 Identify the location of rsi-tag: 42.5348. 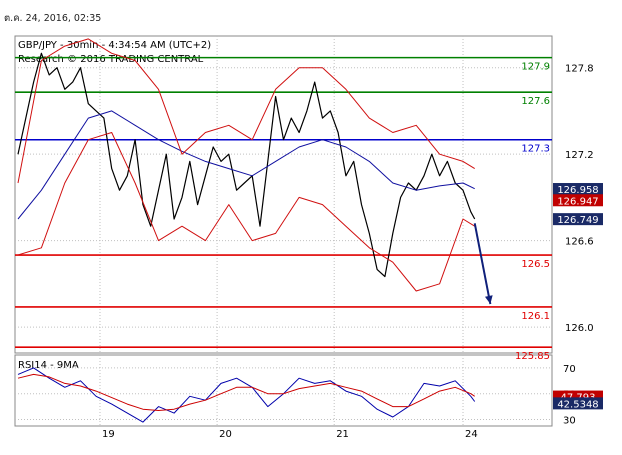
(577, 404).